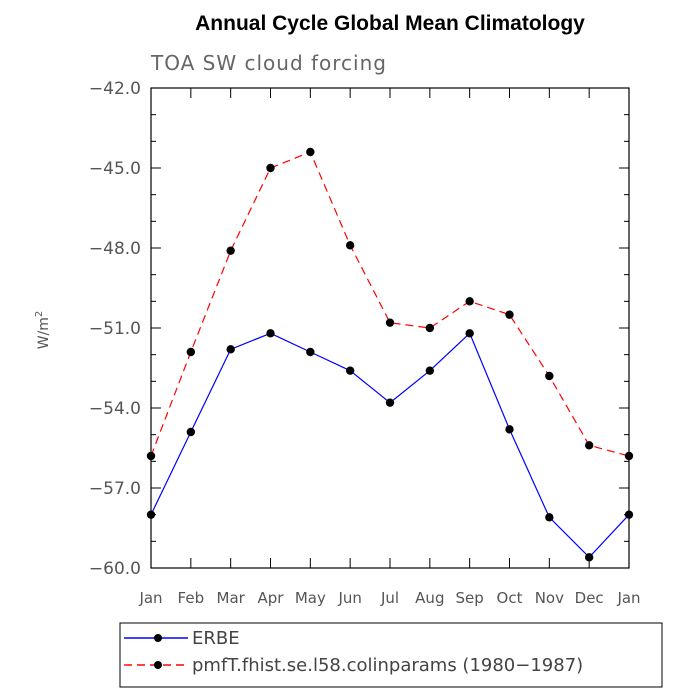  What do you see at coordinates (549, 598) in the screenshot?
I see `x-tick-label: Nov` at bounding box center [549, 598].